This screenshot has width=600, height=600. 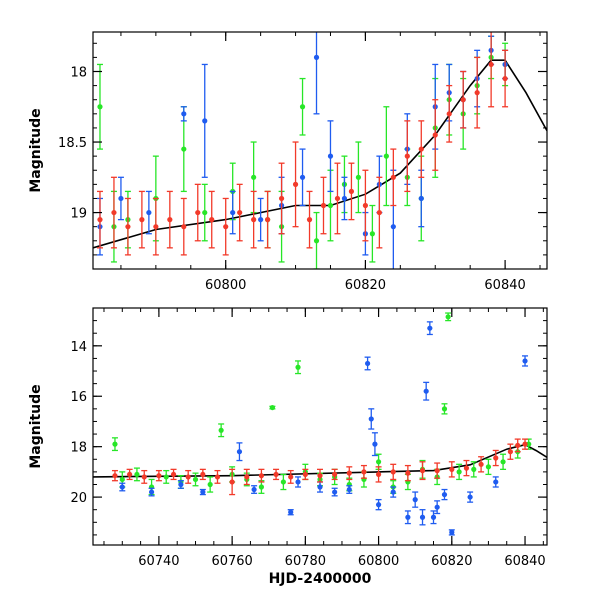 I want to click on x-tick-label: 60800, so click(x=225, y=285).